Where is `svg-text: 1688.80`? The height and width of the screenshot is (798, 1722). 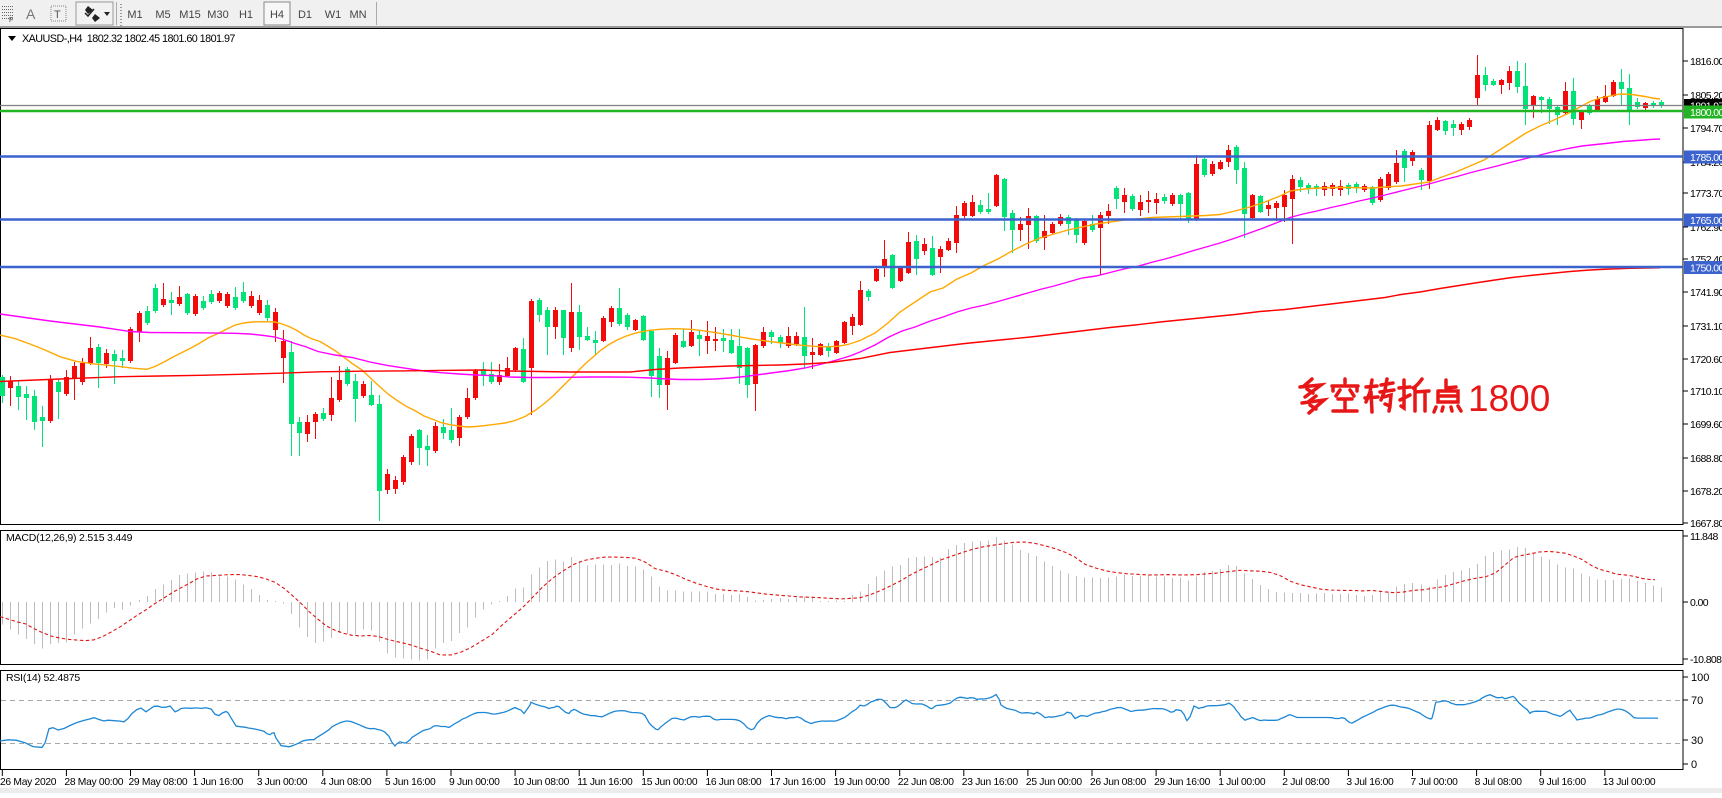
svg-text: 1688.80 is located at coordinates (1706, 459).